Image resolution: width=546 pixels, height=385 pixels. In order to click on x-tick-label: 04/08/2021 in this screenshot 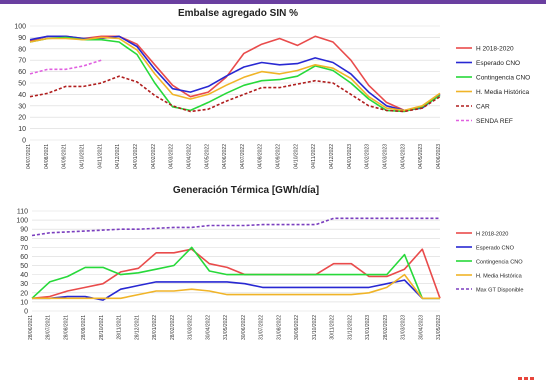, I will do `click(47, 156)`.